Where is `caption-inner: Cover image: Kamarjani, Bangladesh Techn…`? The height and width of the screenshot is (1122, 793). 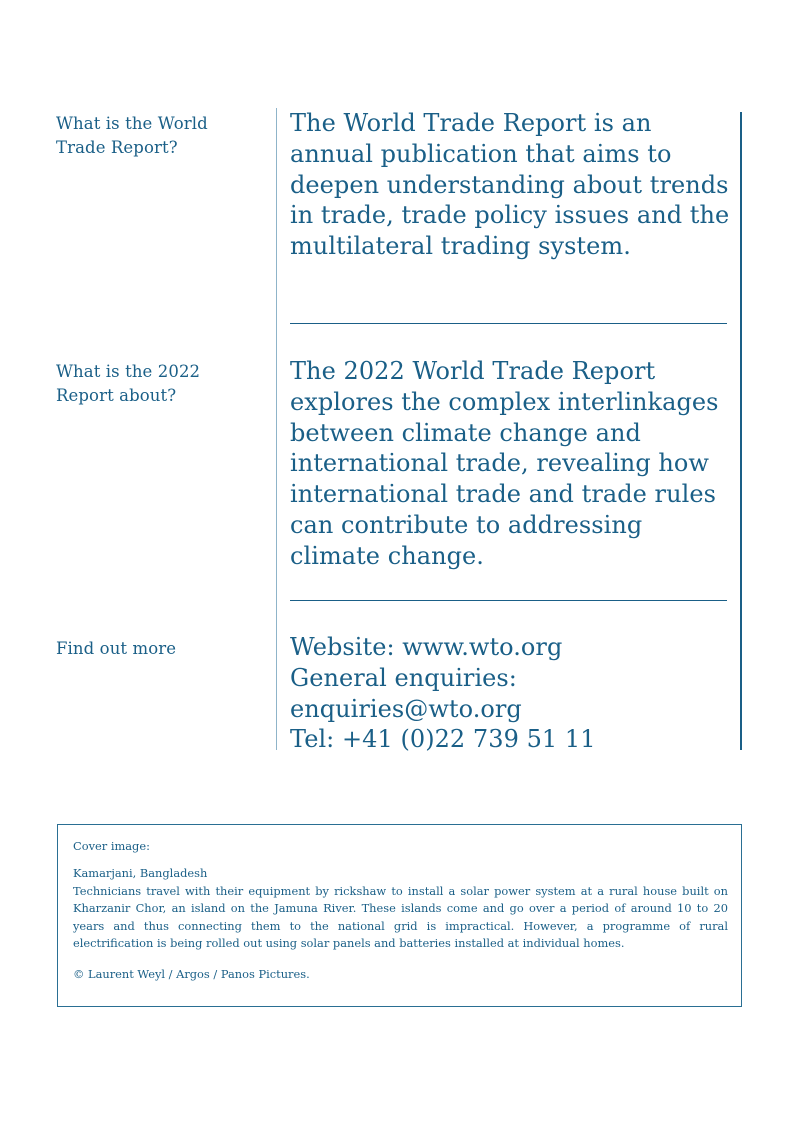 caption-inner: Cover image: Kamarjani, Bangladesh Techn… is located at coordinates (399, 903).